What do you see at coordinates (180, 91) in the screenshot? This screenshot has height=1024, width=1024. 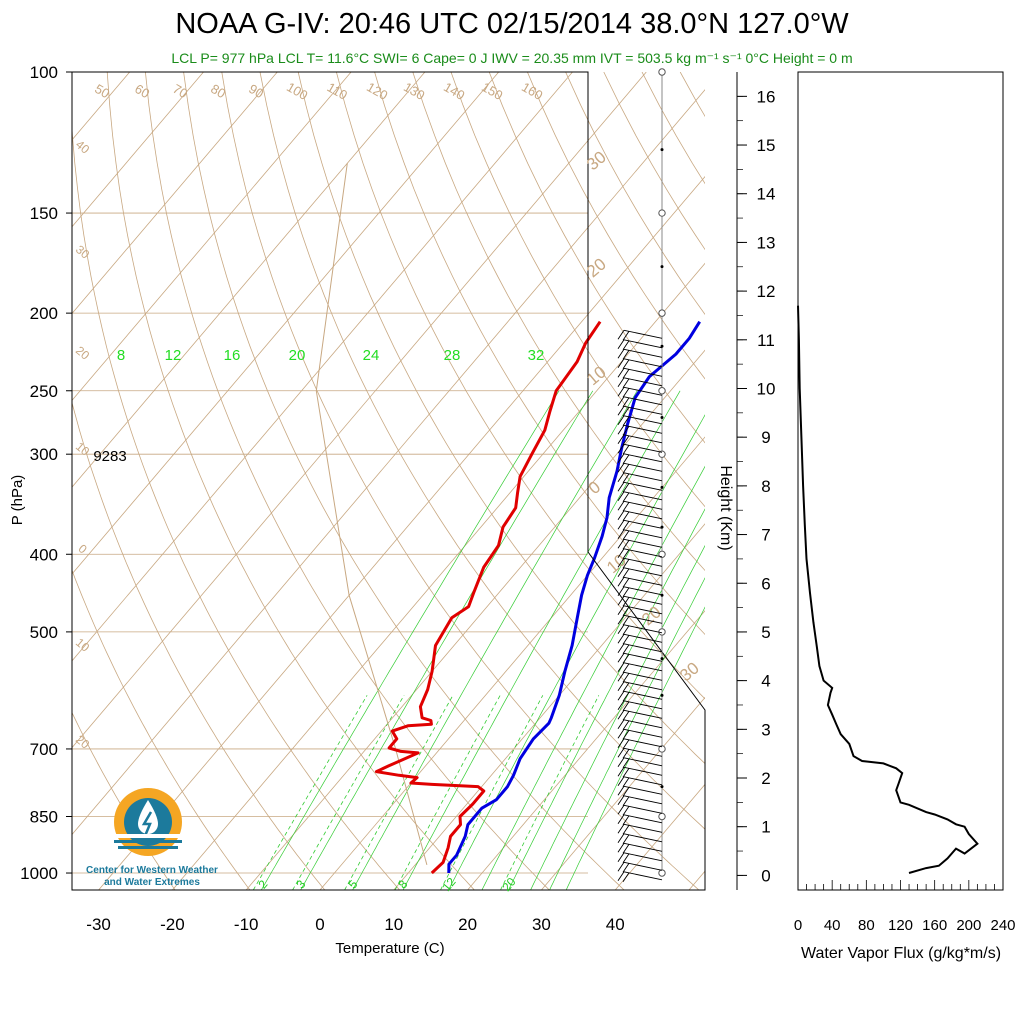 I see `dry-adiabat-label: 70` at bounding box center [180, 91].